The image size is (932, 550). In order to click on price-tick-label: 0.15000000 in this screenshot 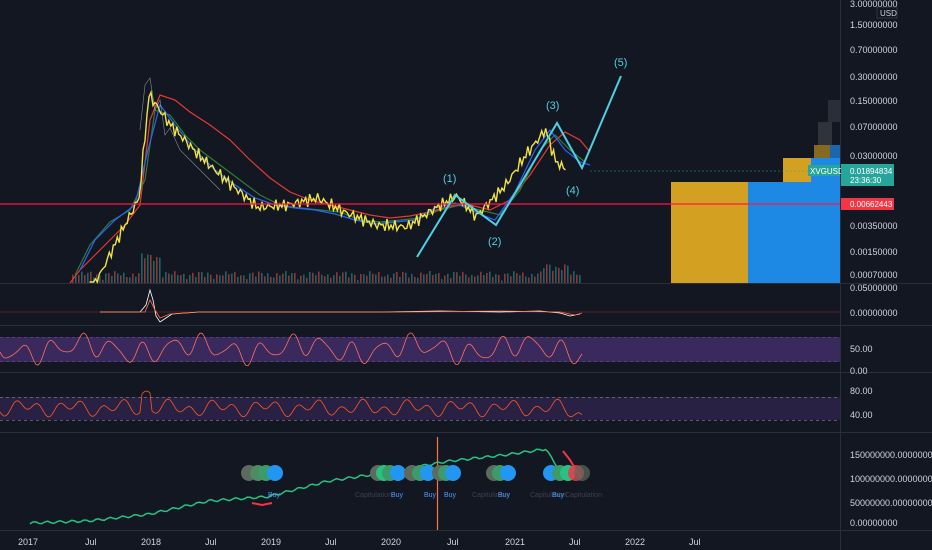, I will do `click(874, 101)`.